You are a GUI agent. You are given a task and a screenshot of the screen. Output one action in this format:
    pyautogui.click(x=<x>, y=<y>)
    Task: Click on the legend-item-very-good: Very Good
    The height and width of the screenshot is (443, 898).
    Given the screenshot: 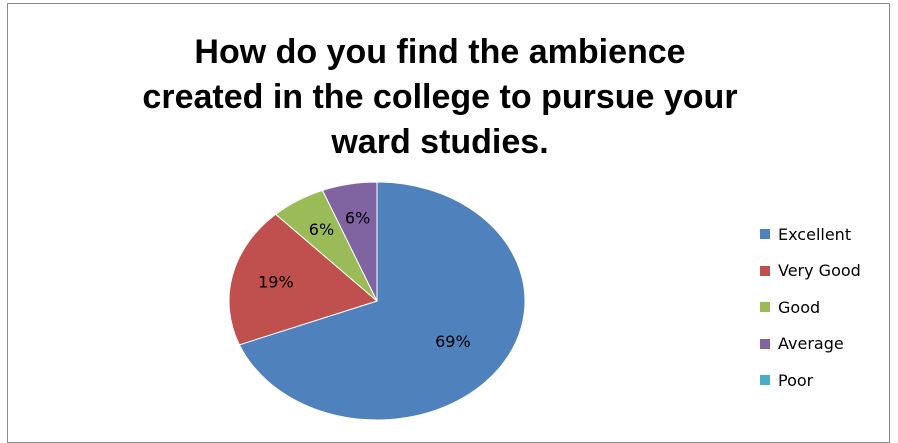 What is the action you would take?
    pyautogui.click(x=810, y=271)
    